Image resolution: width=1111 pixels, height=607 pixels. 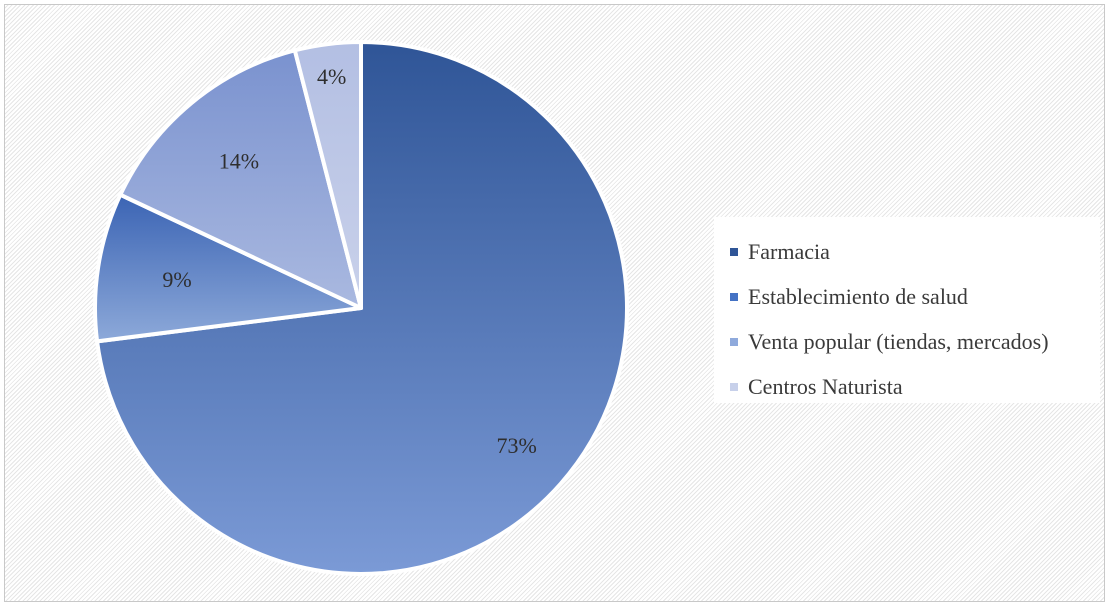 What do you see at coordinates (915, 386) in the screenshot?
I see `legend-item-centros-naturista: Centros Naturista` at bounding box center [915, 386].